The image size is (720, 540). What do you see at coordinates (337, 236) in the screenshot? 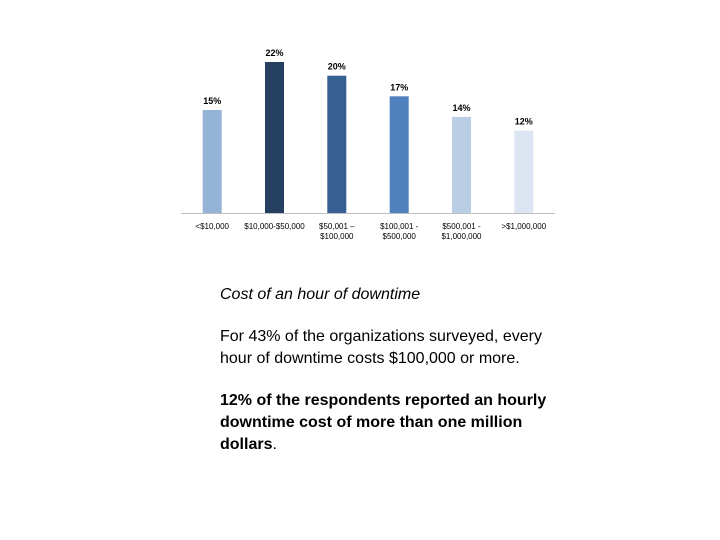
I see `x-tick-label-line: $100,000` at bounding box center [337, 236].